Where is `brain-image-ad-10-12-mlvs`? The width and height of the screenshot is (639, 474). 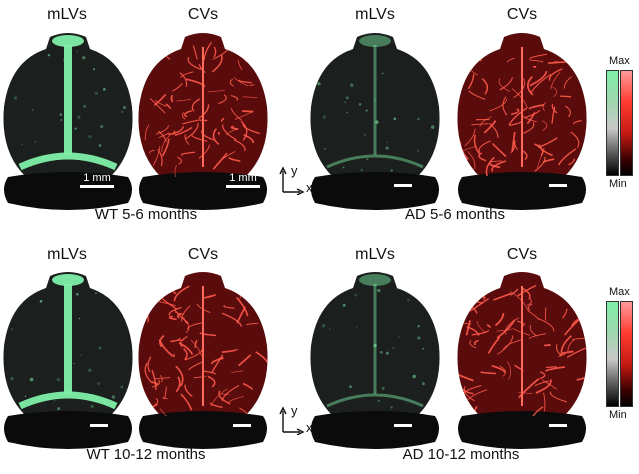 brain-image-ad-10-12-mlvs is located at coordinates (375, 361).